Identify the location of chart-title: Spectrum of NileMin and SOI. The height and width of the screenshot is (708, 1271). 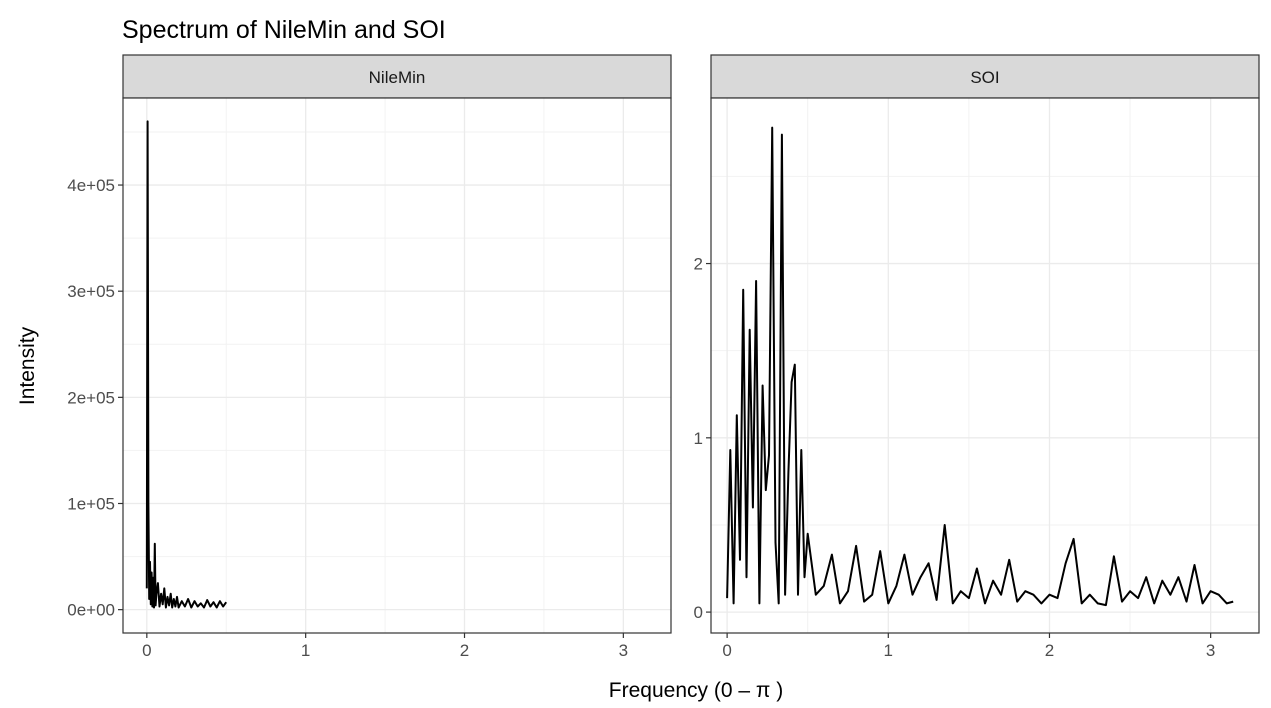
(284, 30).